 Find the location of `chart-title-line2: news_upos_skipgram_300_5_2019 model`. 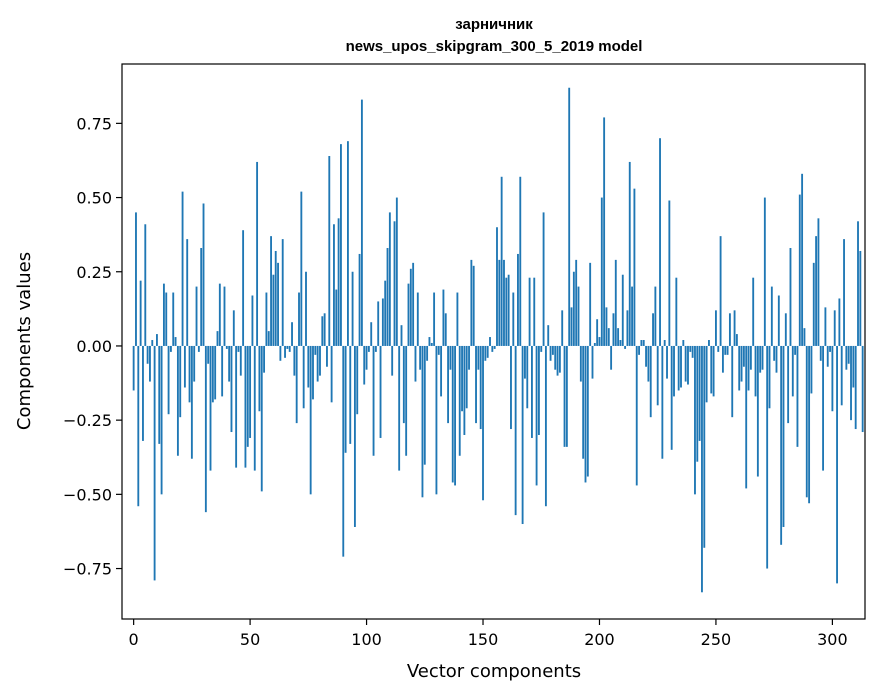

chart-title-line2: news_upos_skipgram_300_5_2019 model is located at coordinates (494, 46).